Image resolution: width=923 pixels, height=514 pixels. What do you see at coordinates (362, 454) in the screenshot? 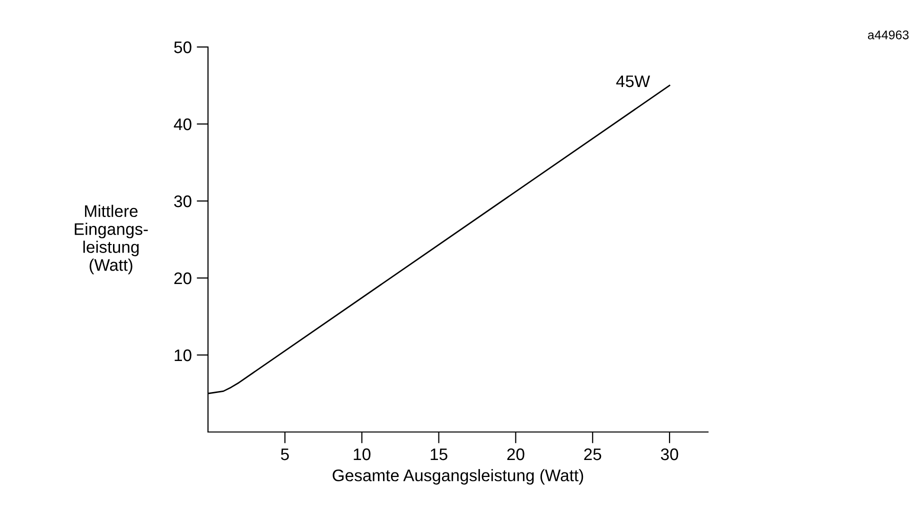
I see `x-tick-label: 10` at bounding box center [362, 454].